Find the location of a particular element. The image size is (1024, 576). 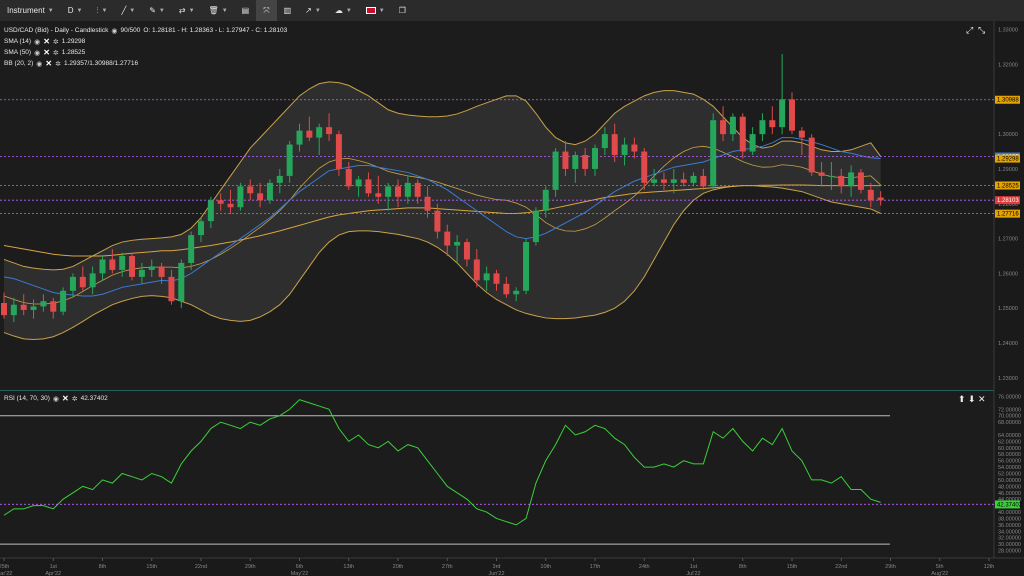

rsi-tick-label: 28.00000 is located at coordinates (1009, 552).